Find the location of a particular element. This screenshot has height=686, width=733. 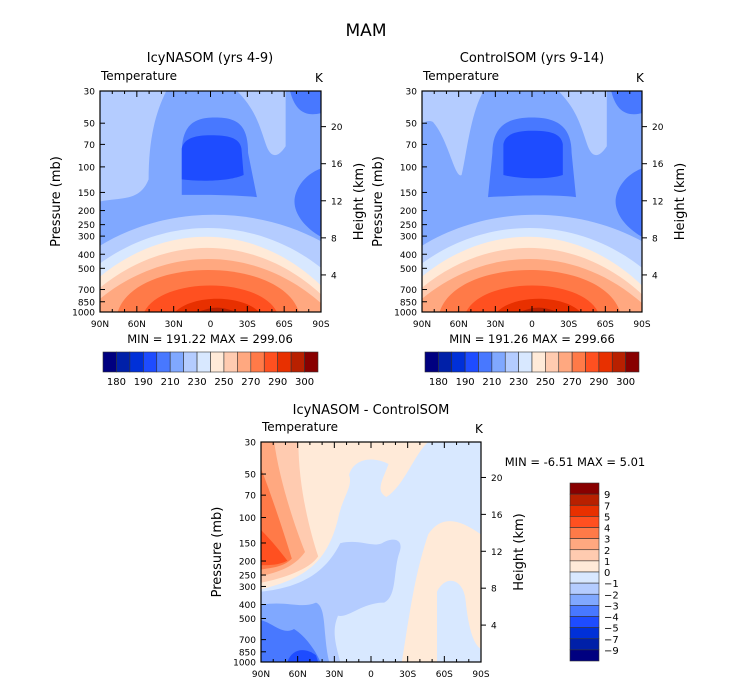

colorbar-label: 3 is located at coordinates (607, 540).